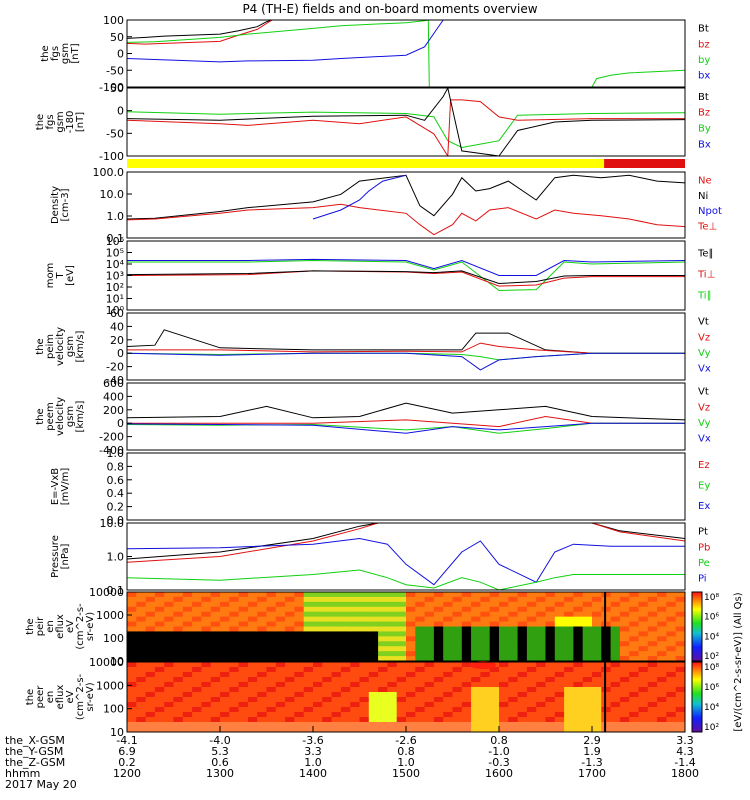  Describe the element at coordinates (703, 97) in the screenshot. I see `legend-entry: Bt` at that location.